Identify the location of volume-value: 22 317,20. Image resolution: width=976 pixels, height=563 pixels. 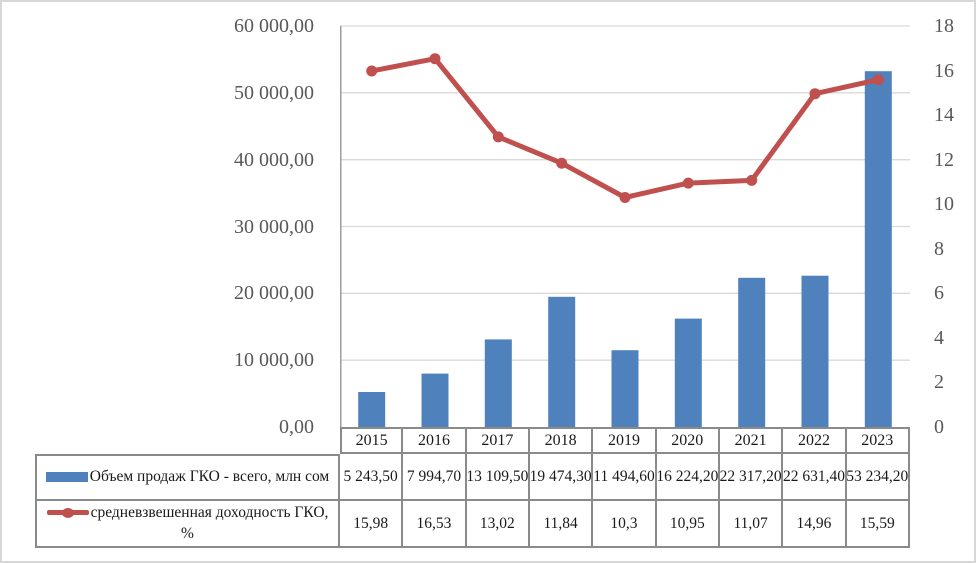
(752, 477).